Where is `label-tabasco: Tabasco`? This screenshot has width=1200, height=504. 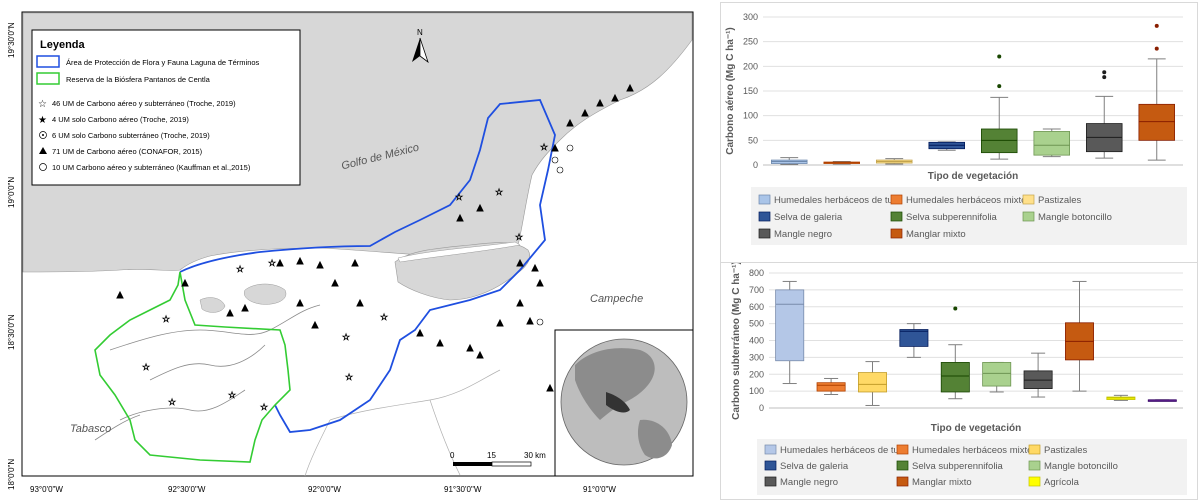 label-tabasco: Tabasco is located at coordinates (90, 429).